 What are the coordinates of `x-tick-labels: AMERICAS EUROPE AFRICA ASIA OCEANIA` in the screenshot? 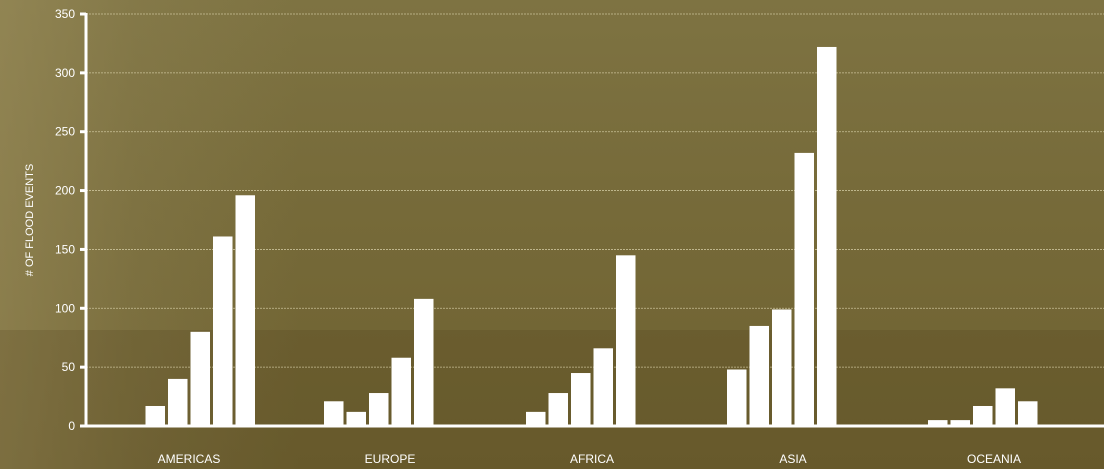 It's located at (589, 459).